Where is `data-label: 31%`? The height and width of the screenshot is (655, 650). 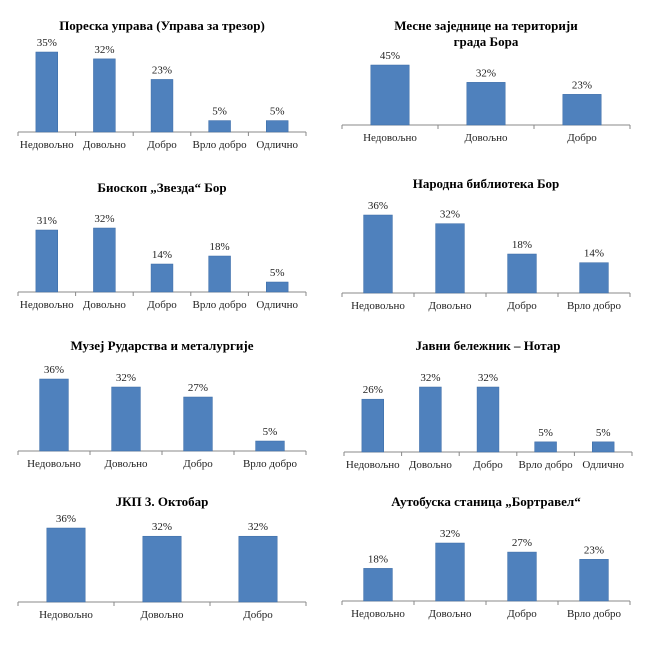
data-label: 31% is located at coordinates (47, 221).